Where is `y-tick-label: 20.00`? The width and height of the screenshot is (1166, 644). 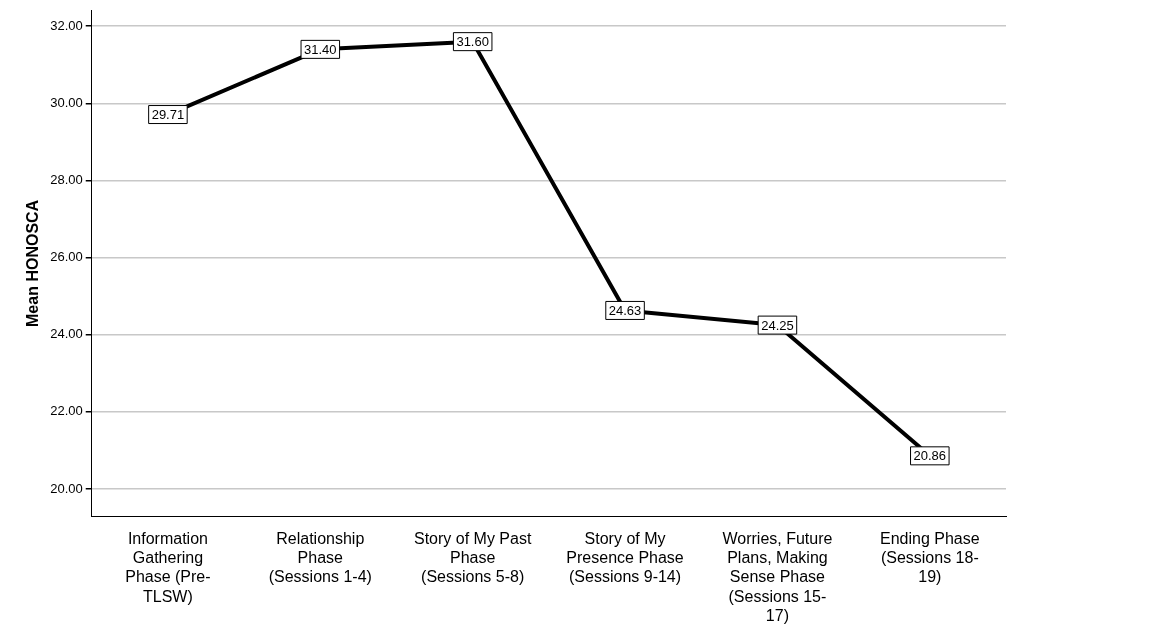 y-tick-label: 20.00 is located at coordinates (66, 488).